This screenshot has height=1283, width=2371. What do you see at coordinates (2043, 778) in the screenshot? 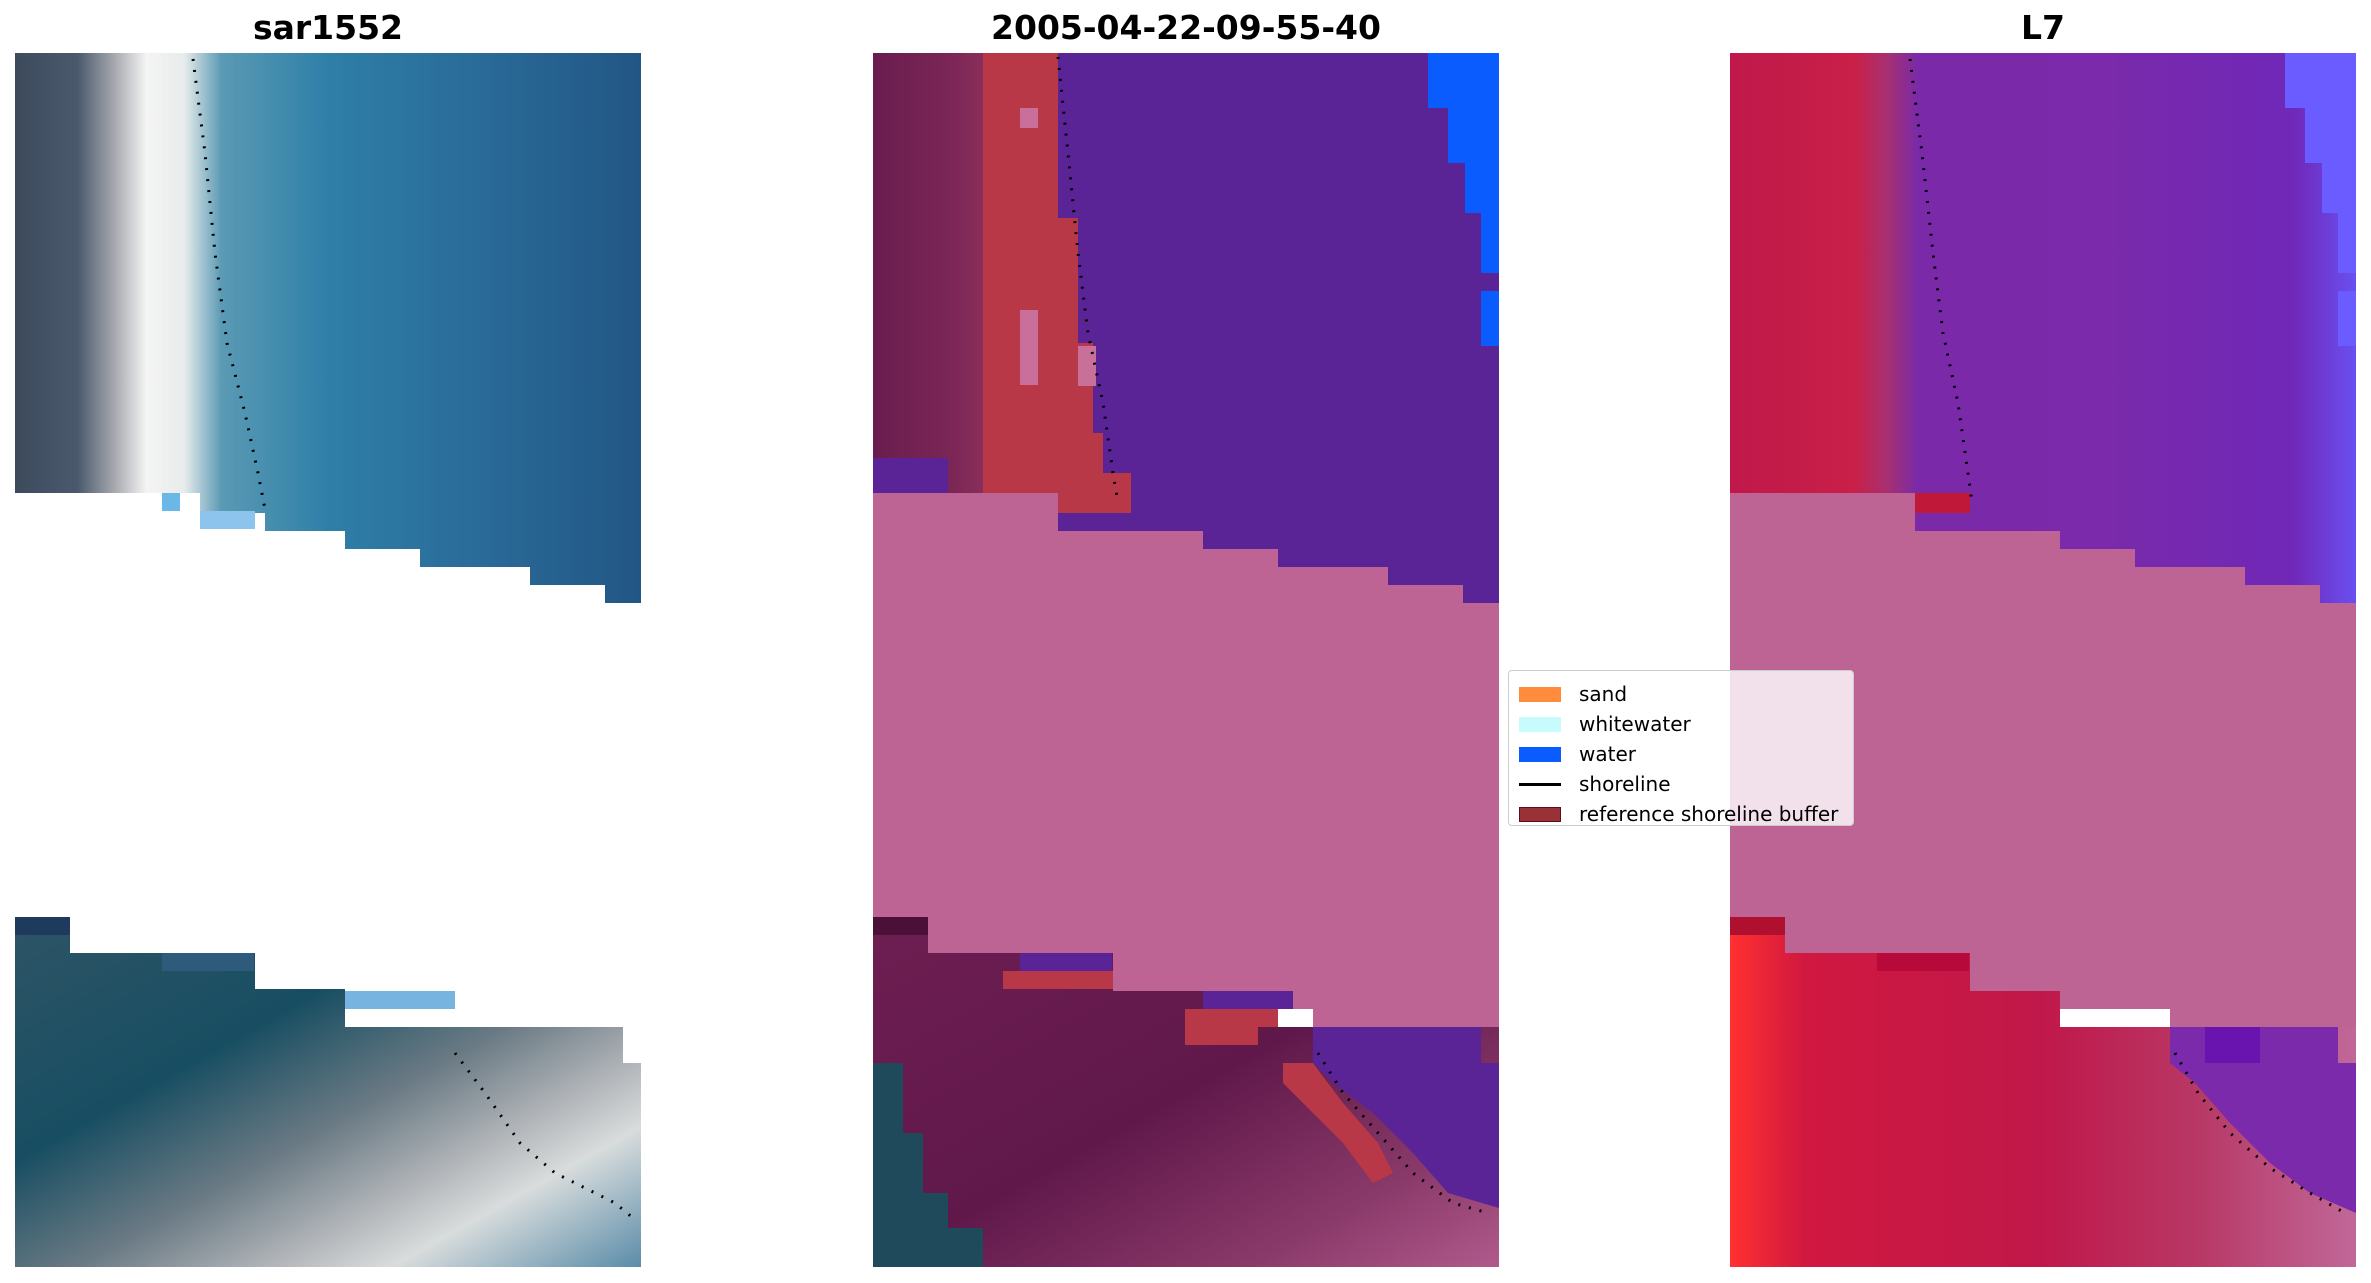
I see `l7-buffer-band` at bounding box center [2043, 778].